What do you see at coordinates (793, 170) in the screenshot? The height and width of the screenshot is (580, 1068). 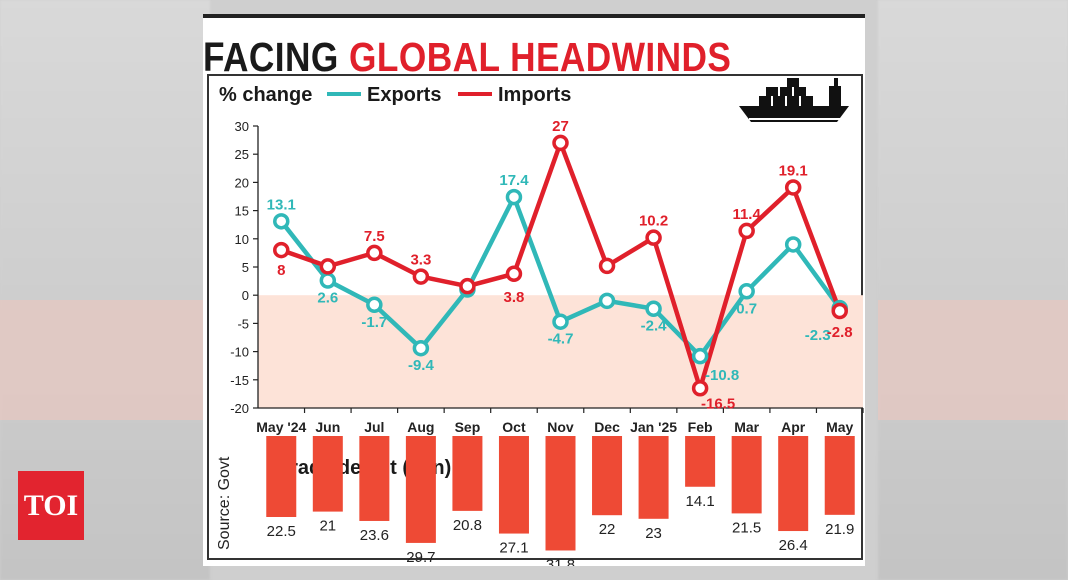 I see `imports-data-label: 19.1` at bounding box center [793, 170].